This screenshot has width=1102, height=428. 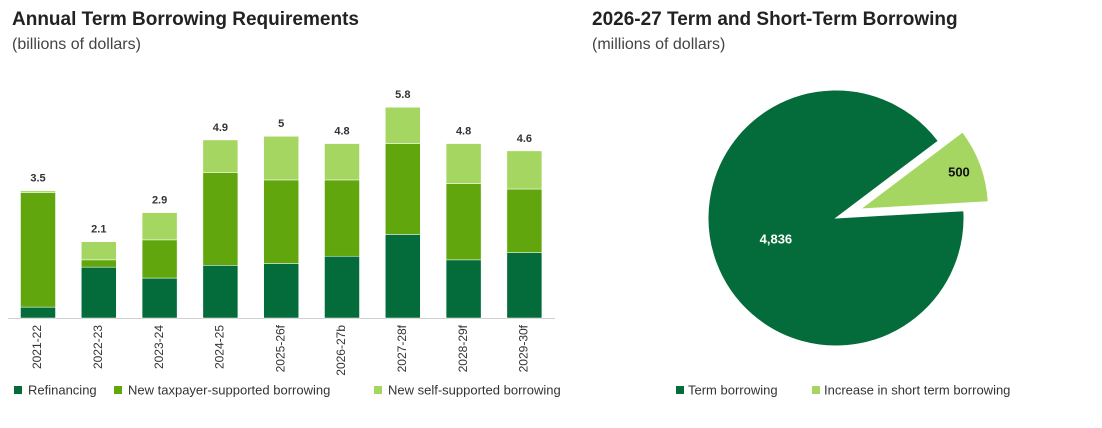 What do you see at coordinates (402, 95) in the screenshot?
I see `total-label: 5.8` at bounding box center [402, 95].